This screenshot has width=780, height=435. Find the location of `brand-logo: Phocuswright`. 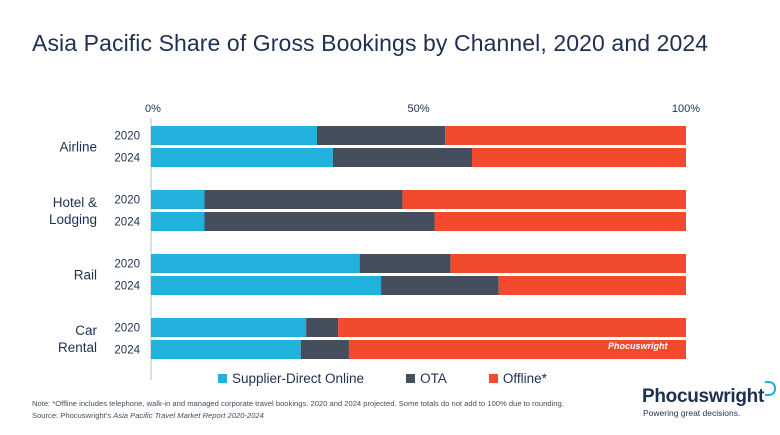

brand-logo: Phocuswright is located at coordinates (709, 394).